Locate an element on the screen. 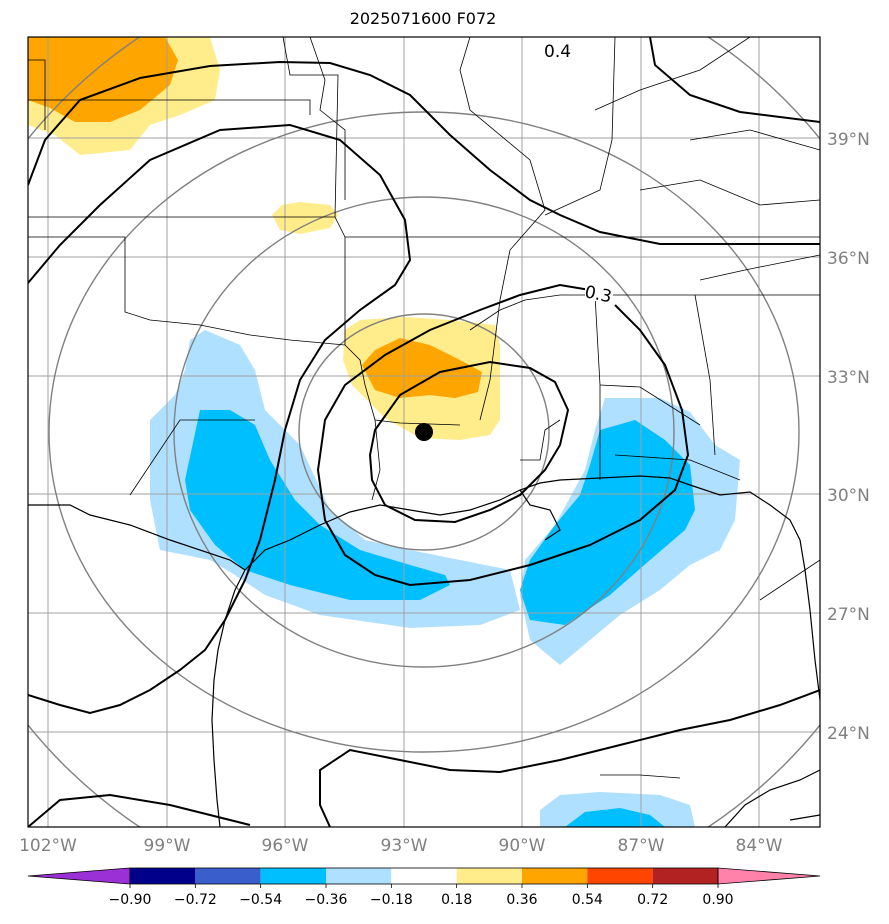  lat-label: 33°N is located at coordinates (848, 378).